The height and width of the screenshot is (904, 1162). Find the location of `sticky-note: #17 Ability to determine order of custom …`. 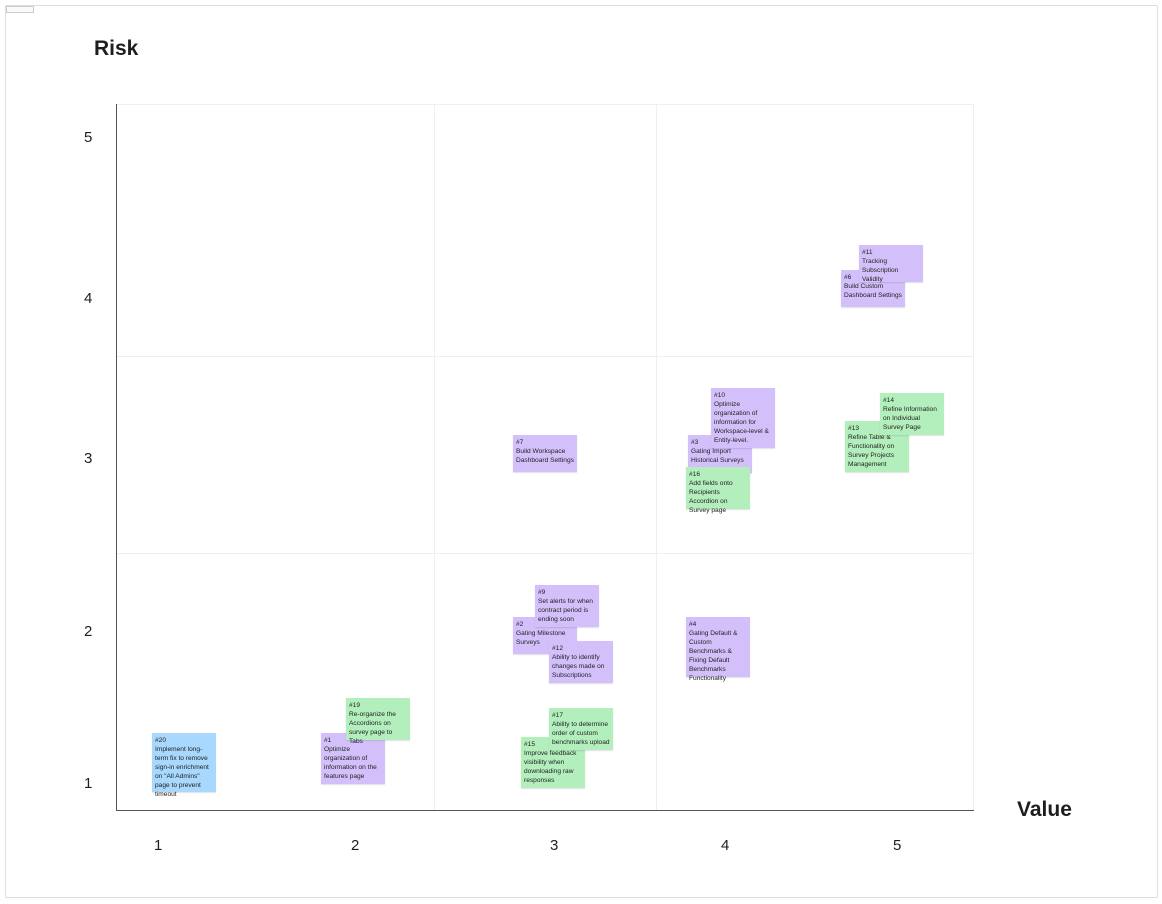

sticky-note: #17 Ability to determine order of custom … is located at coordinates (581, 729).